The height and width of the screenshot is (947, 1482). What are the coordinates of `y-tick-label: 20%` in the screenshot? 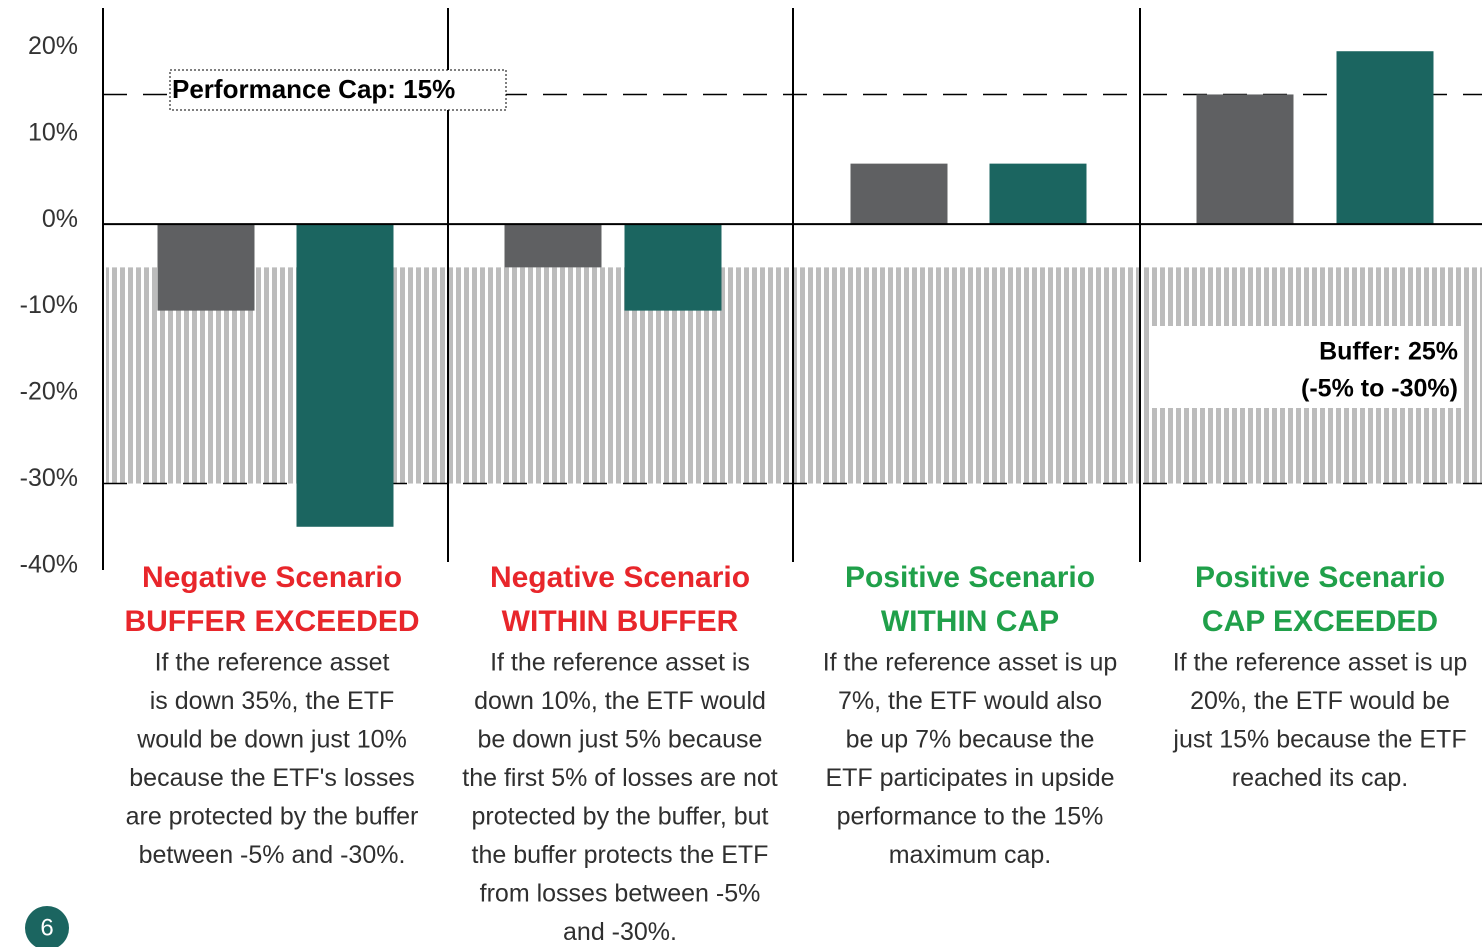 It's located at (53, 46).